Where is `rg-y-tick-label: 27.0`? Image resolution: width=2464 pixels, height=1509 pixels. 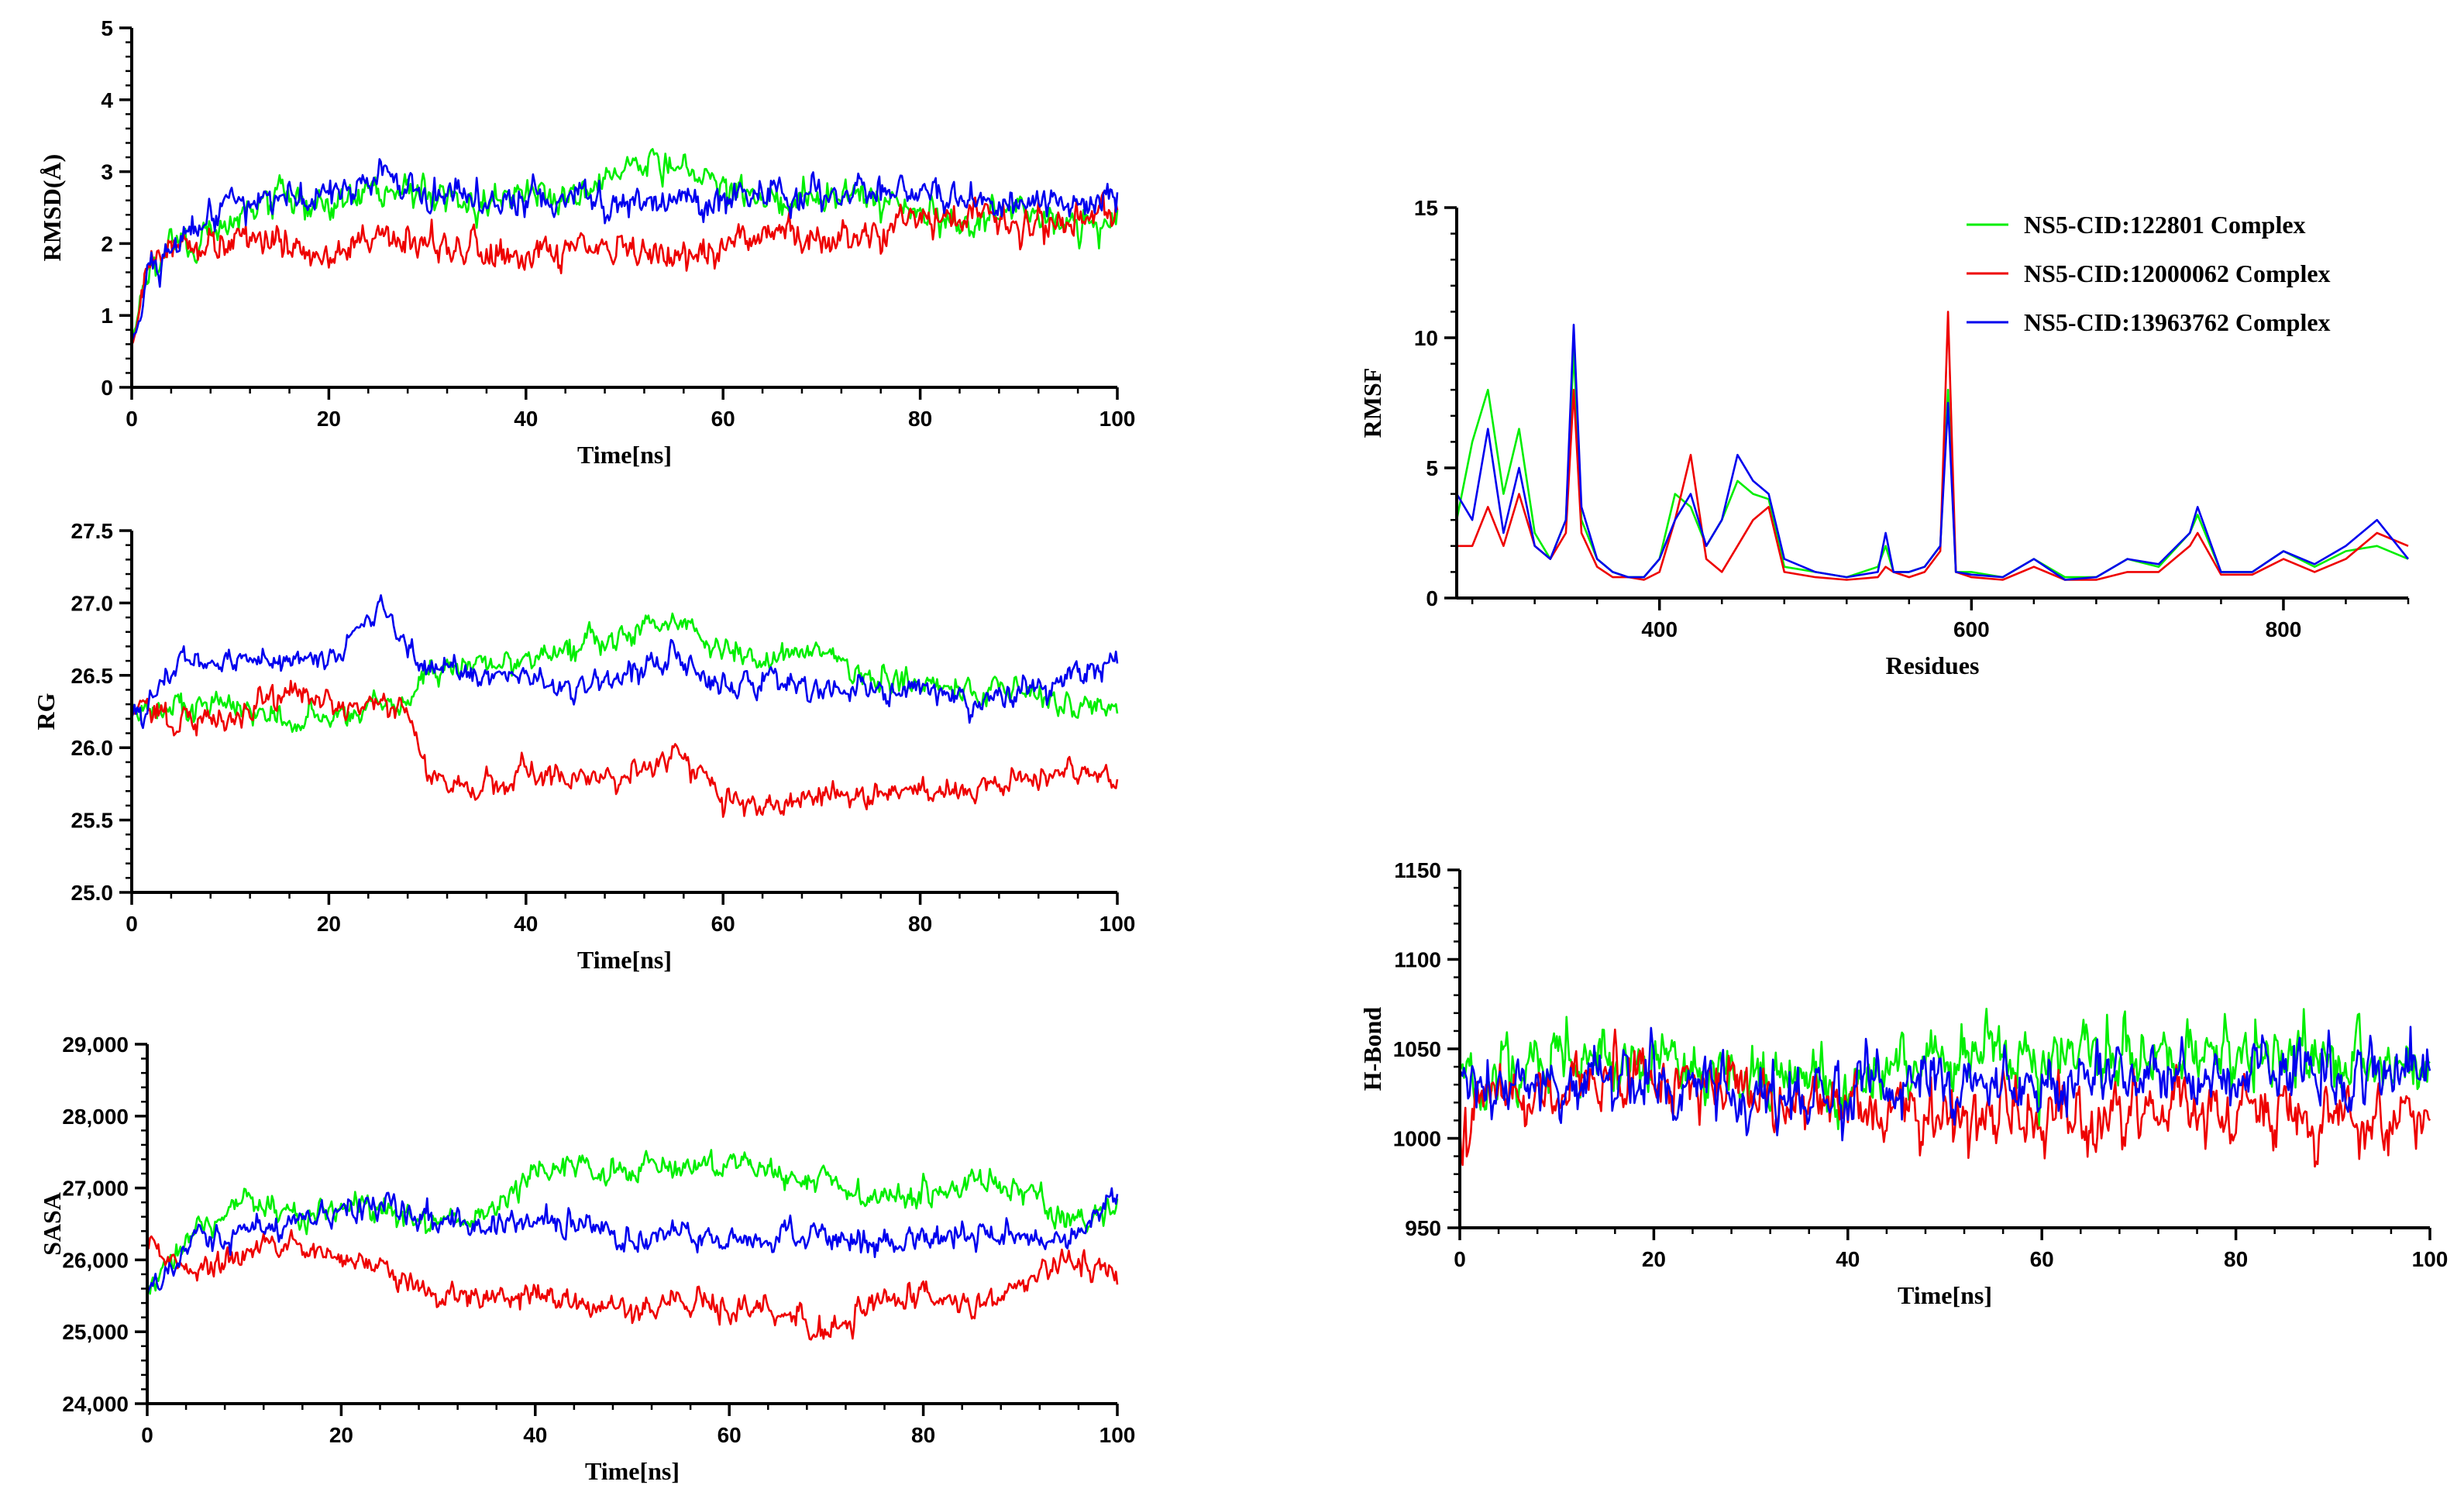 rg-y-tick-label: 27.0 is located at coordinates (92, 603).